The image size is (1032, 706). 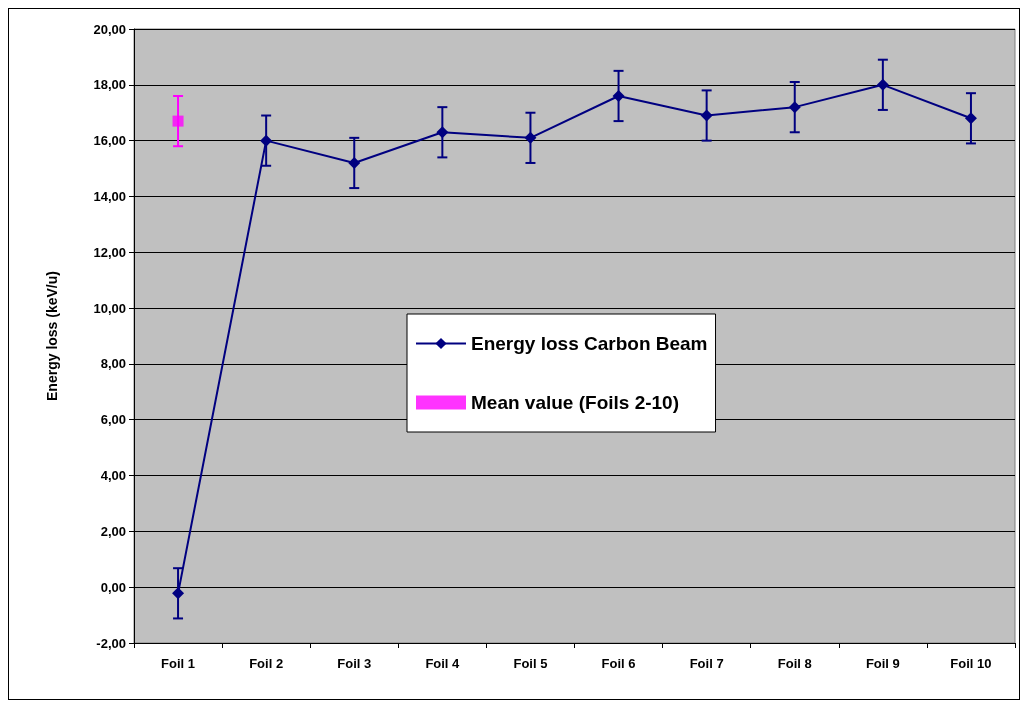 I want to click on y-tick-label: 12,00, so click(x=109, y=252).